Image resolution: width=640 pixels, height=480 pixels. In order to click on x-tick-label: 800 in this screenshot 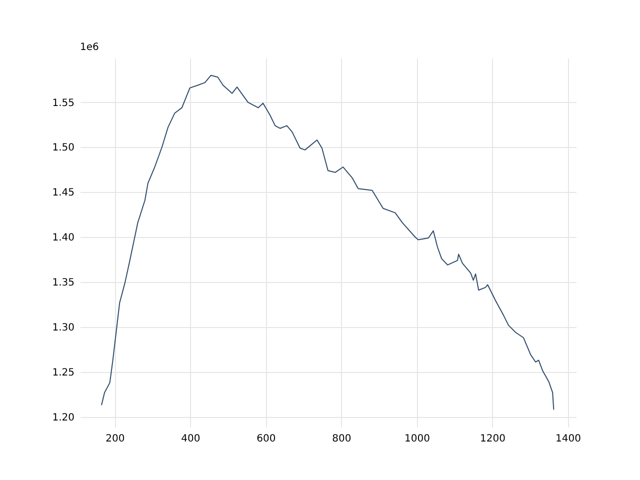, I will do `click(342, 439)`.